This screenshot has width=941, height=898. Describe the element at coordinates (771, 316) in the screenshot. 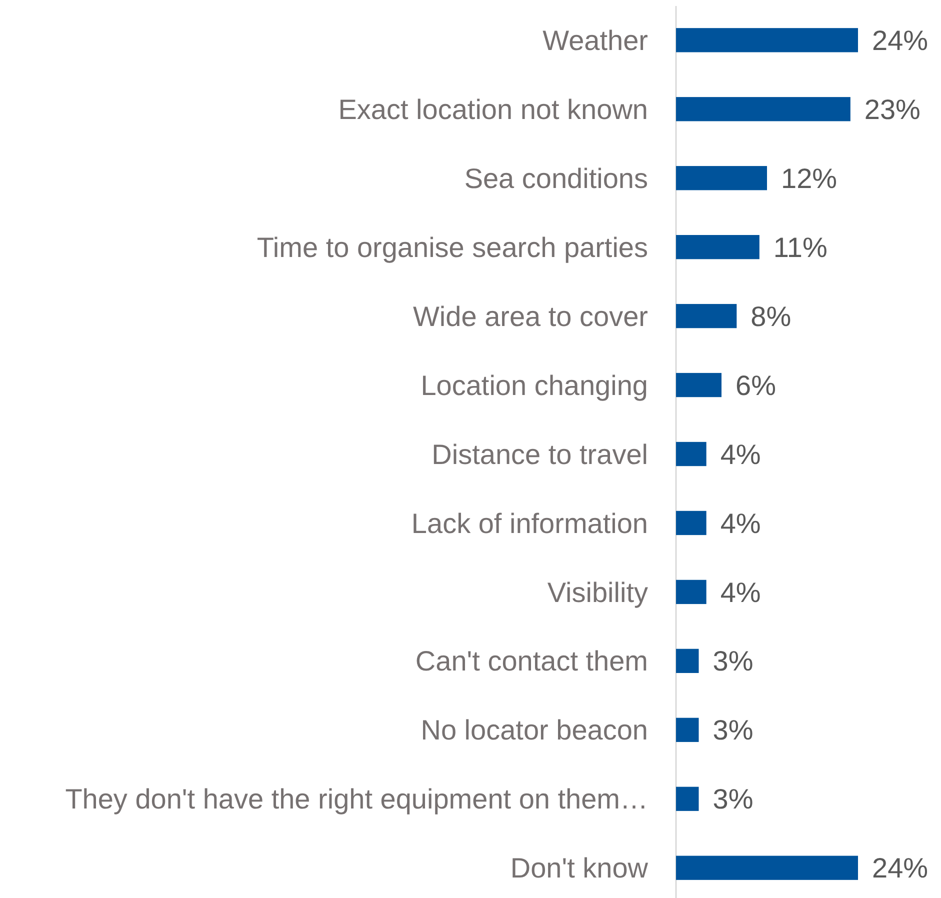

I see `data-label: 8%` at that location.